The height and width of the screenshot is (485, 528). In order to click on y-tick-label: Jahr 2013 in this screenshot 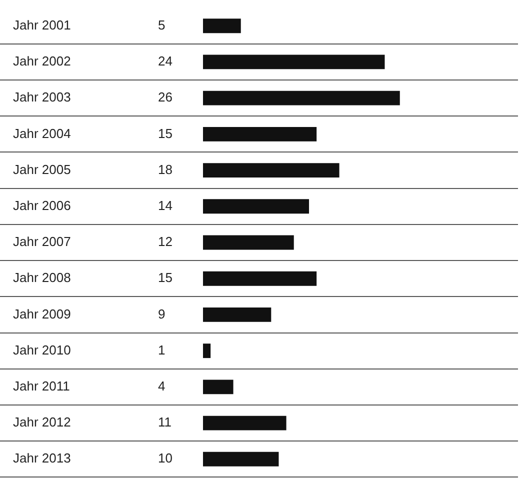, I will do `click(42, 458)`.